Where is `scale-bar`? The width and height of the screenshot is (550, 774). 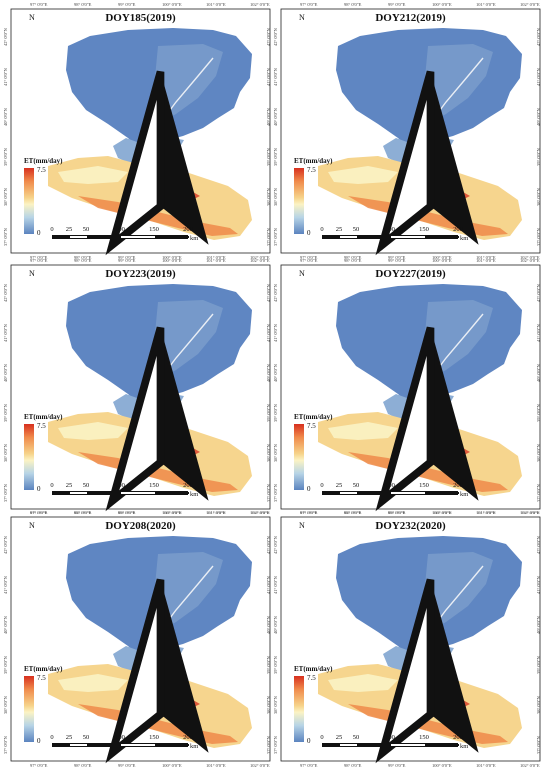
scale-bar is located at coordinates (390, 237).